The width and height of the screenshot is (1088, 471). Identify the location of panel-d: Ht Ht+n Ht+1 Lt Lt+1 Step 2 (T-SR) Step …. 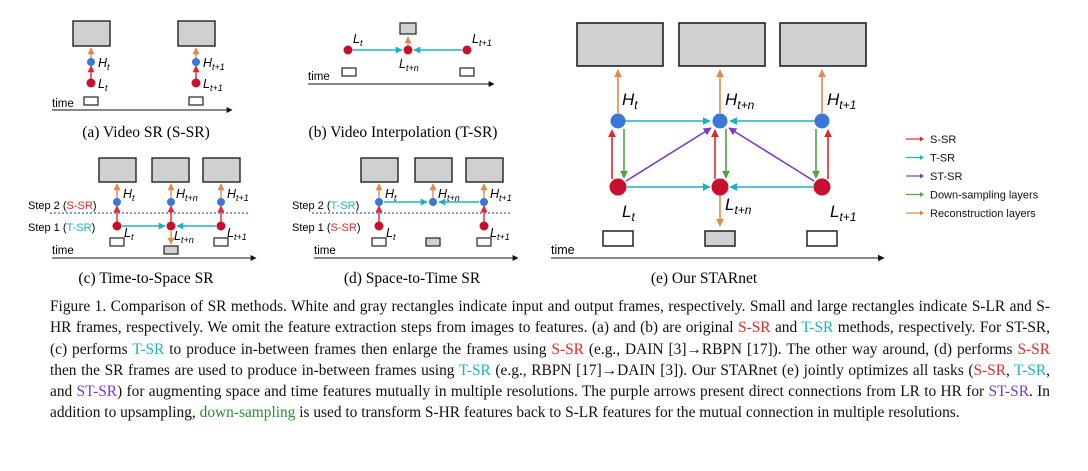
(405, 222).